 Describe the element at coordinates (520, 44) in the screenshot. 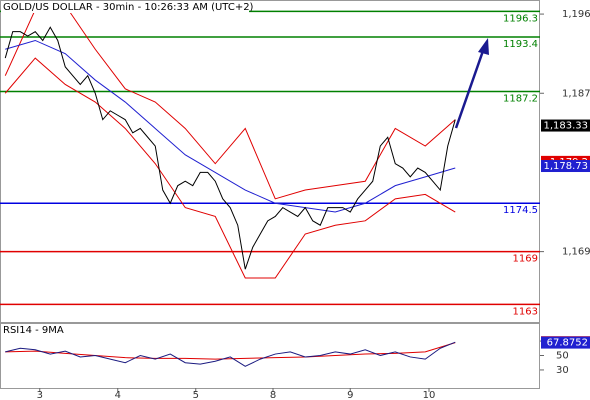

I see `level-label: 1193.4` at that location.